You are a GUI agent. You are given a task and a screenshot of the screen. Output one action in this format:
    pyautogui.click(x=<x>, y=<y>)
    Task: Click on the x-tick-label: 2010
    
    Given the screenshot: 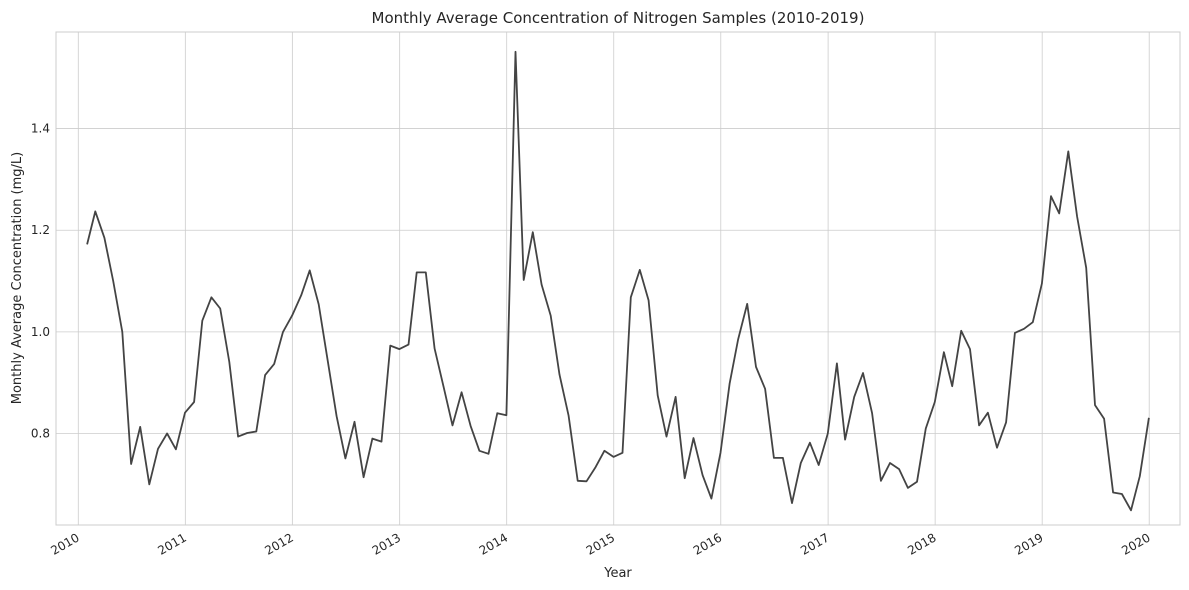 What is the action you would take?
    pyautogui.click(x=64, y=543)
    